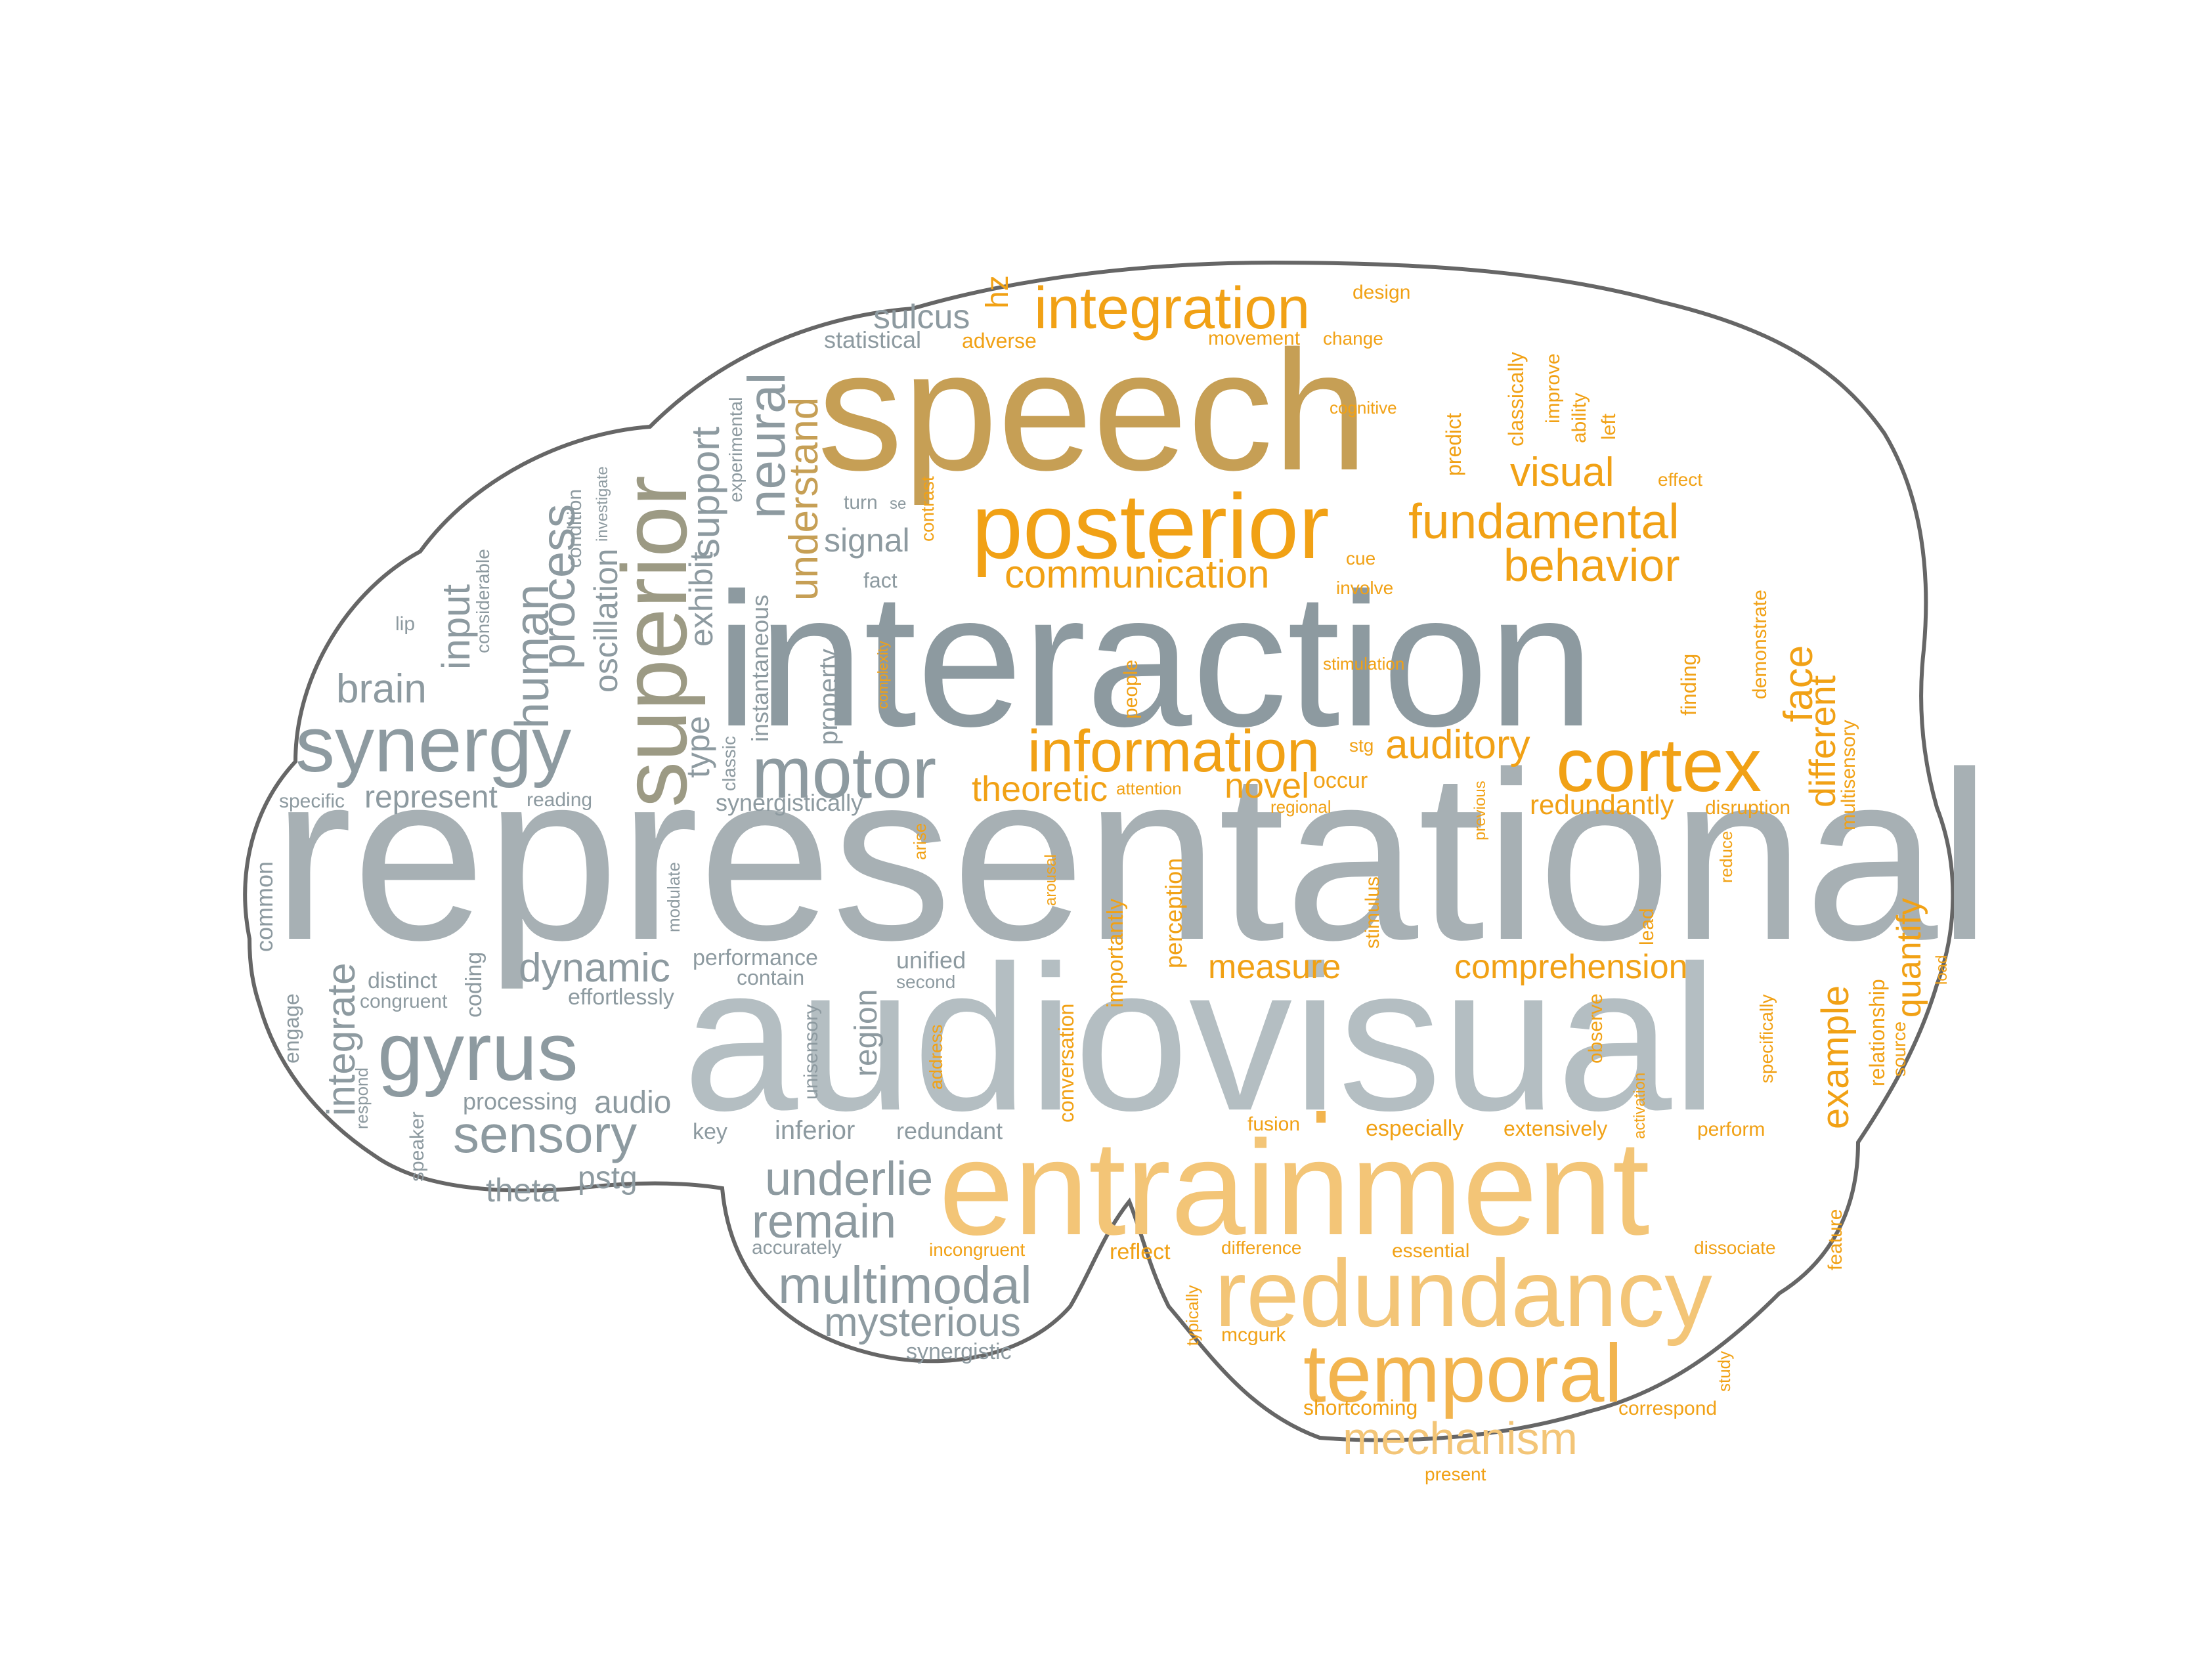 This screenshot has width=2187, height=1680. Describe the element at coordinates (1361, 1407) in the screenshot. I see `word-shortcoming: shortcoming` at that location.